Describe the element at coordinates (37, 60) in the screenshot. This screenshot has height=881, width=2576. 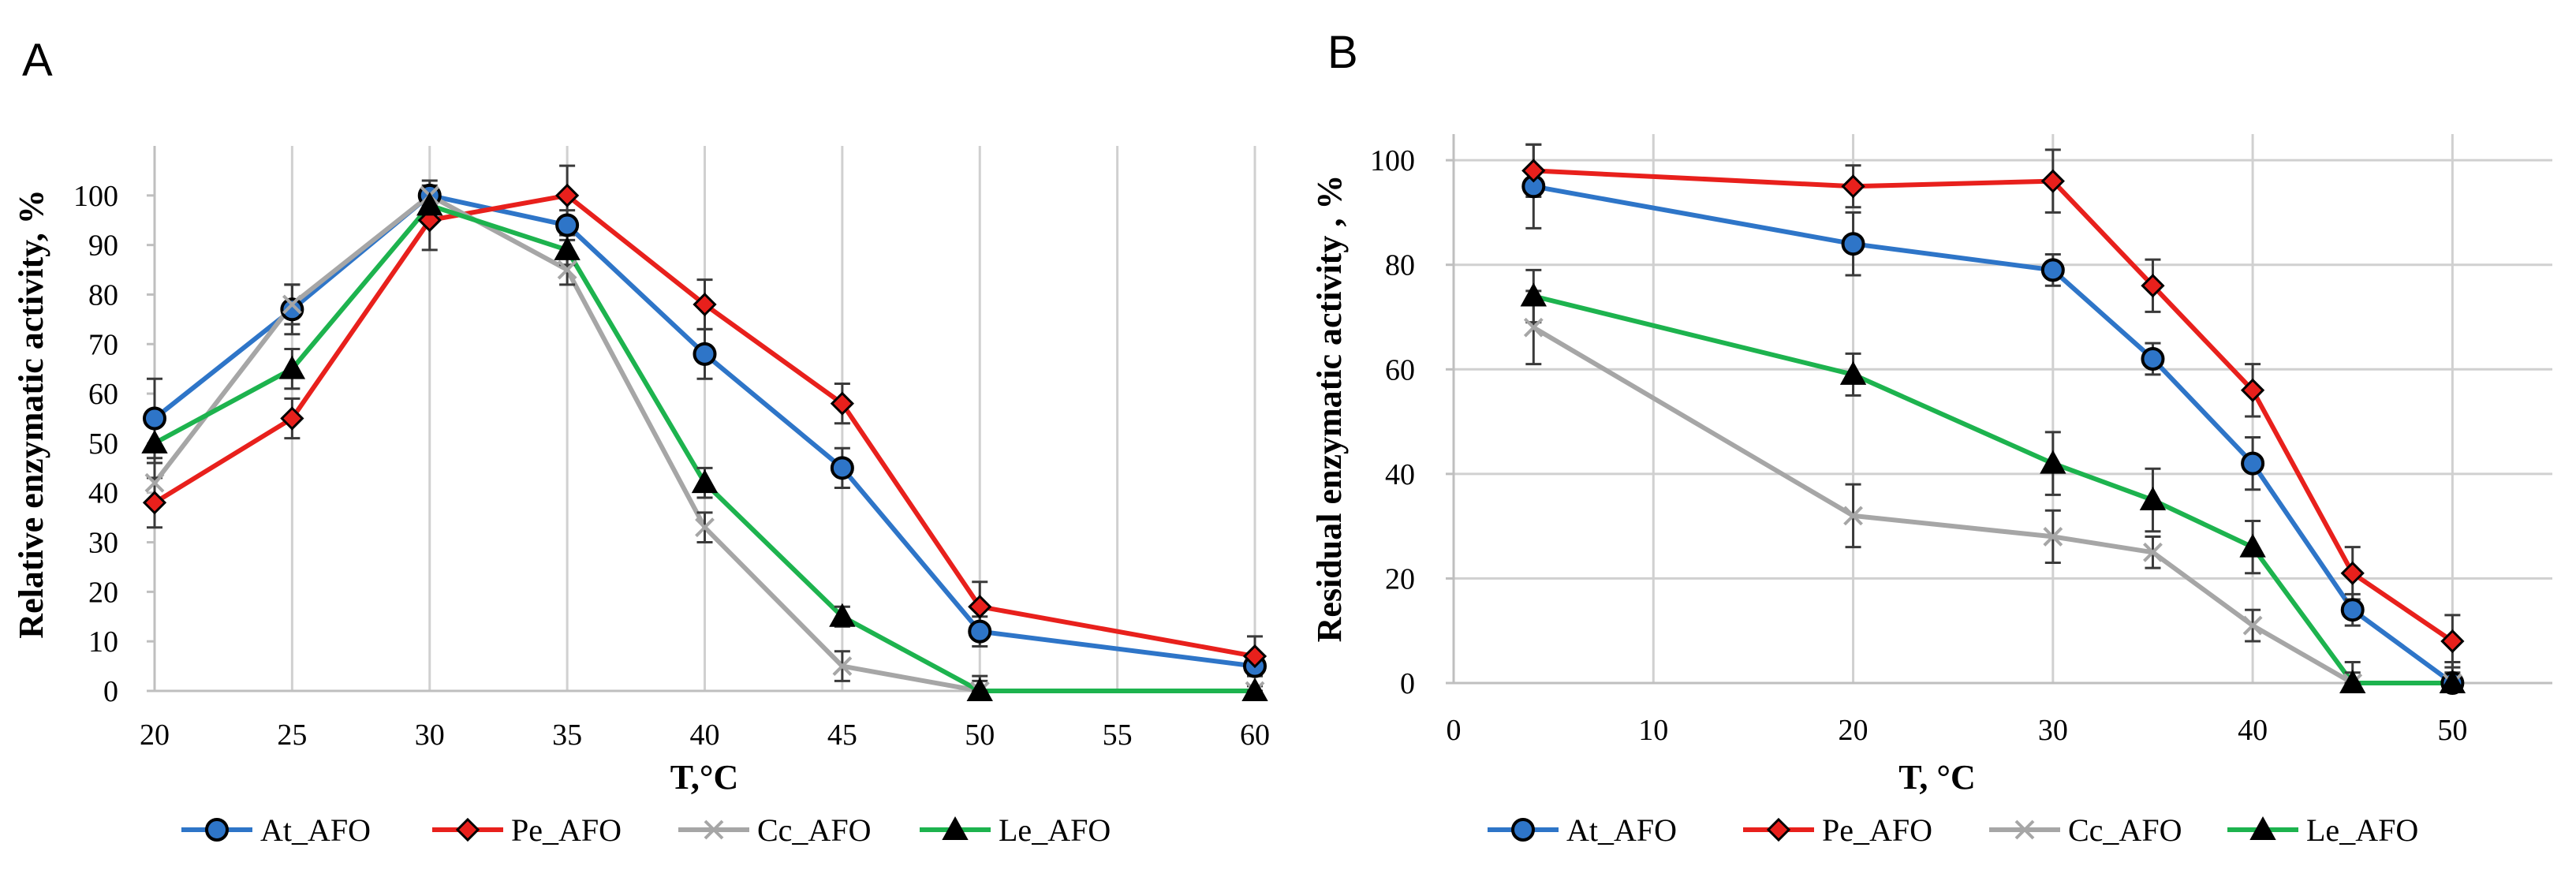
I see `panel-letter: A` at that location.